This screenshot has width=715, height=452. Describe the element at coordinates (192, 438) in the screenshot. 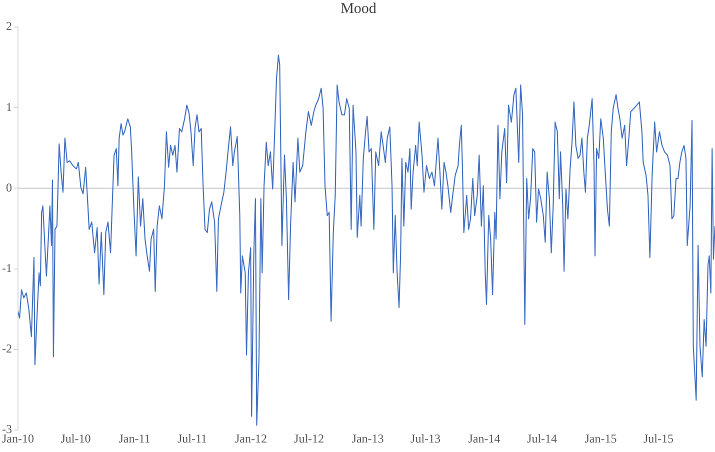

I see `x-tick-label: Jul-11` at that location.